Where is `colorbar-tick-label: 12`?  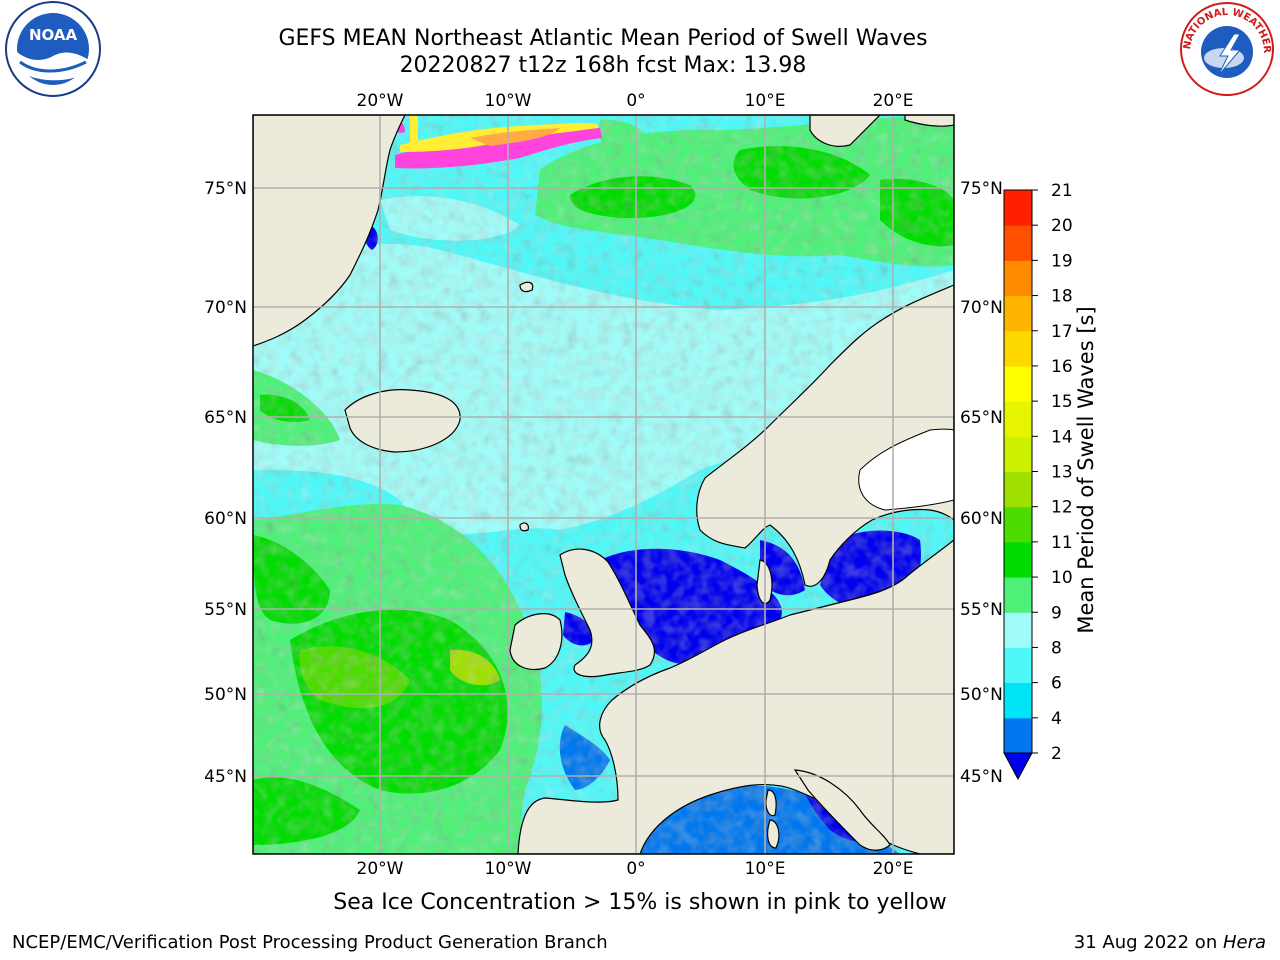 colorbar-tick-label: 12 is located at coordinates (1062, 508).